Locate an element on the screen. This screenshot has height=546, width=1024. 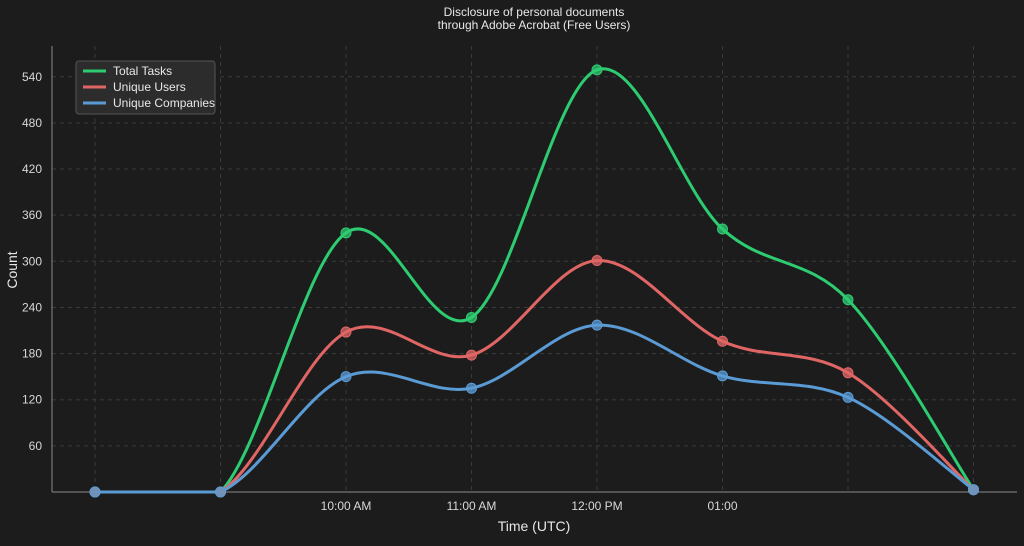
legend-label-unique-companies: Unique Companies is located at coordinates (164, 103).